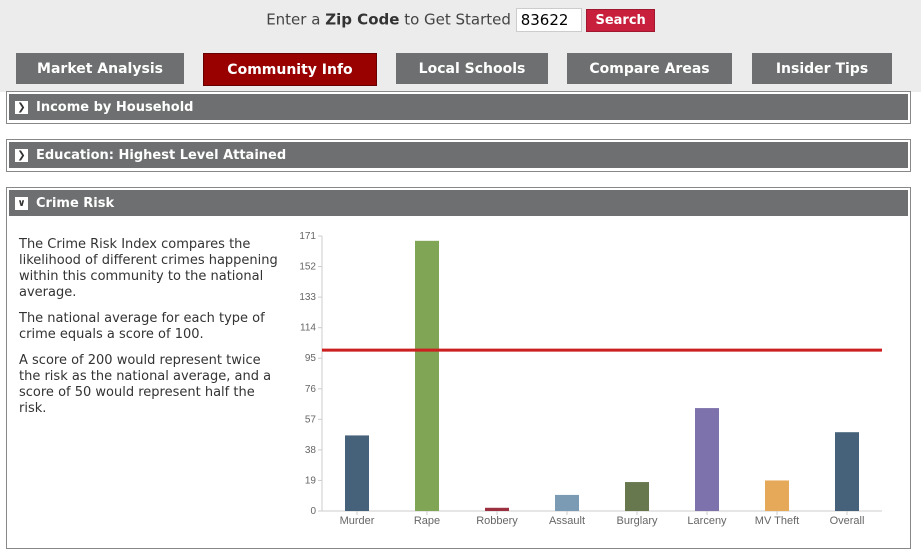 The image size is (921, 553). I want to click on y-tick-label: 114, so click(308, 328).